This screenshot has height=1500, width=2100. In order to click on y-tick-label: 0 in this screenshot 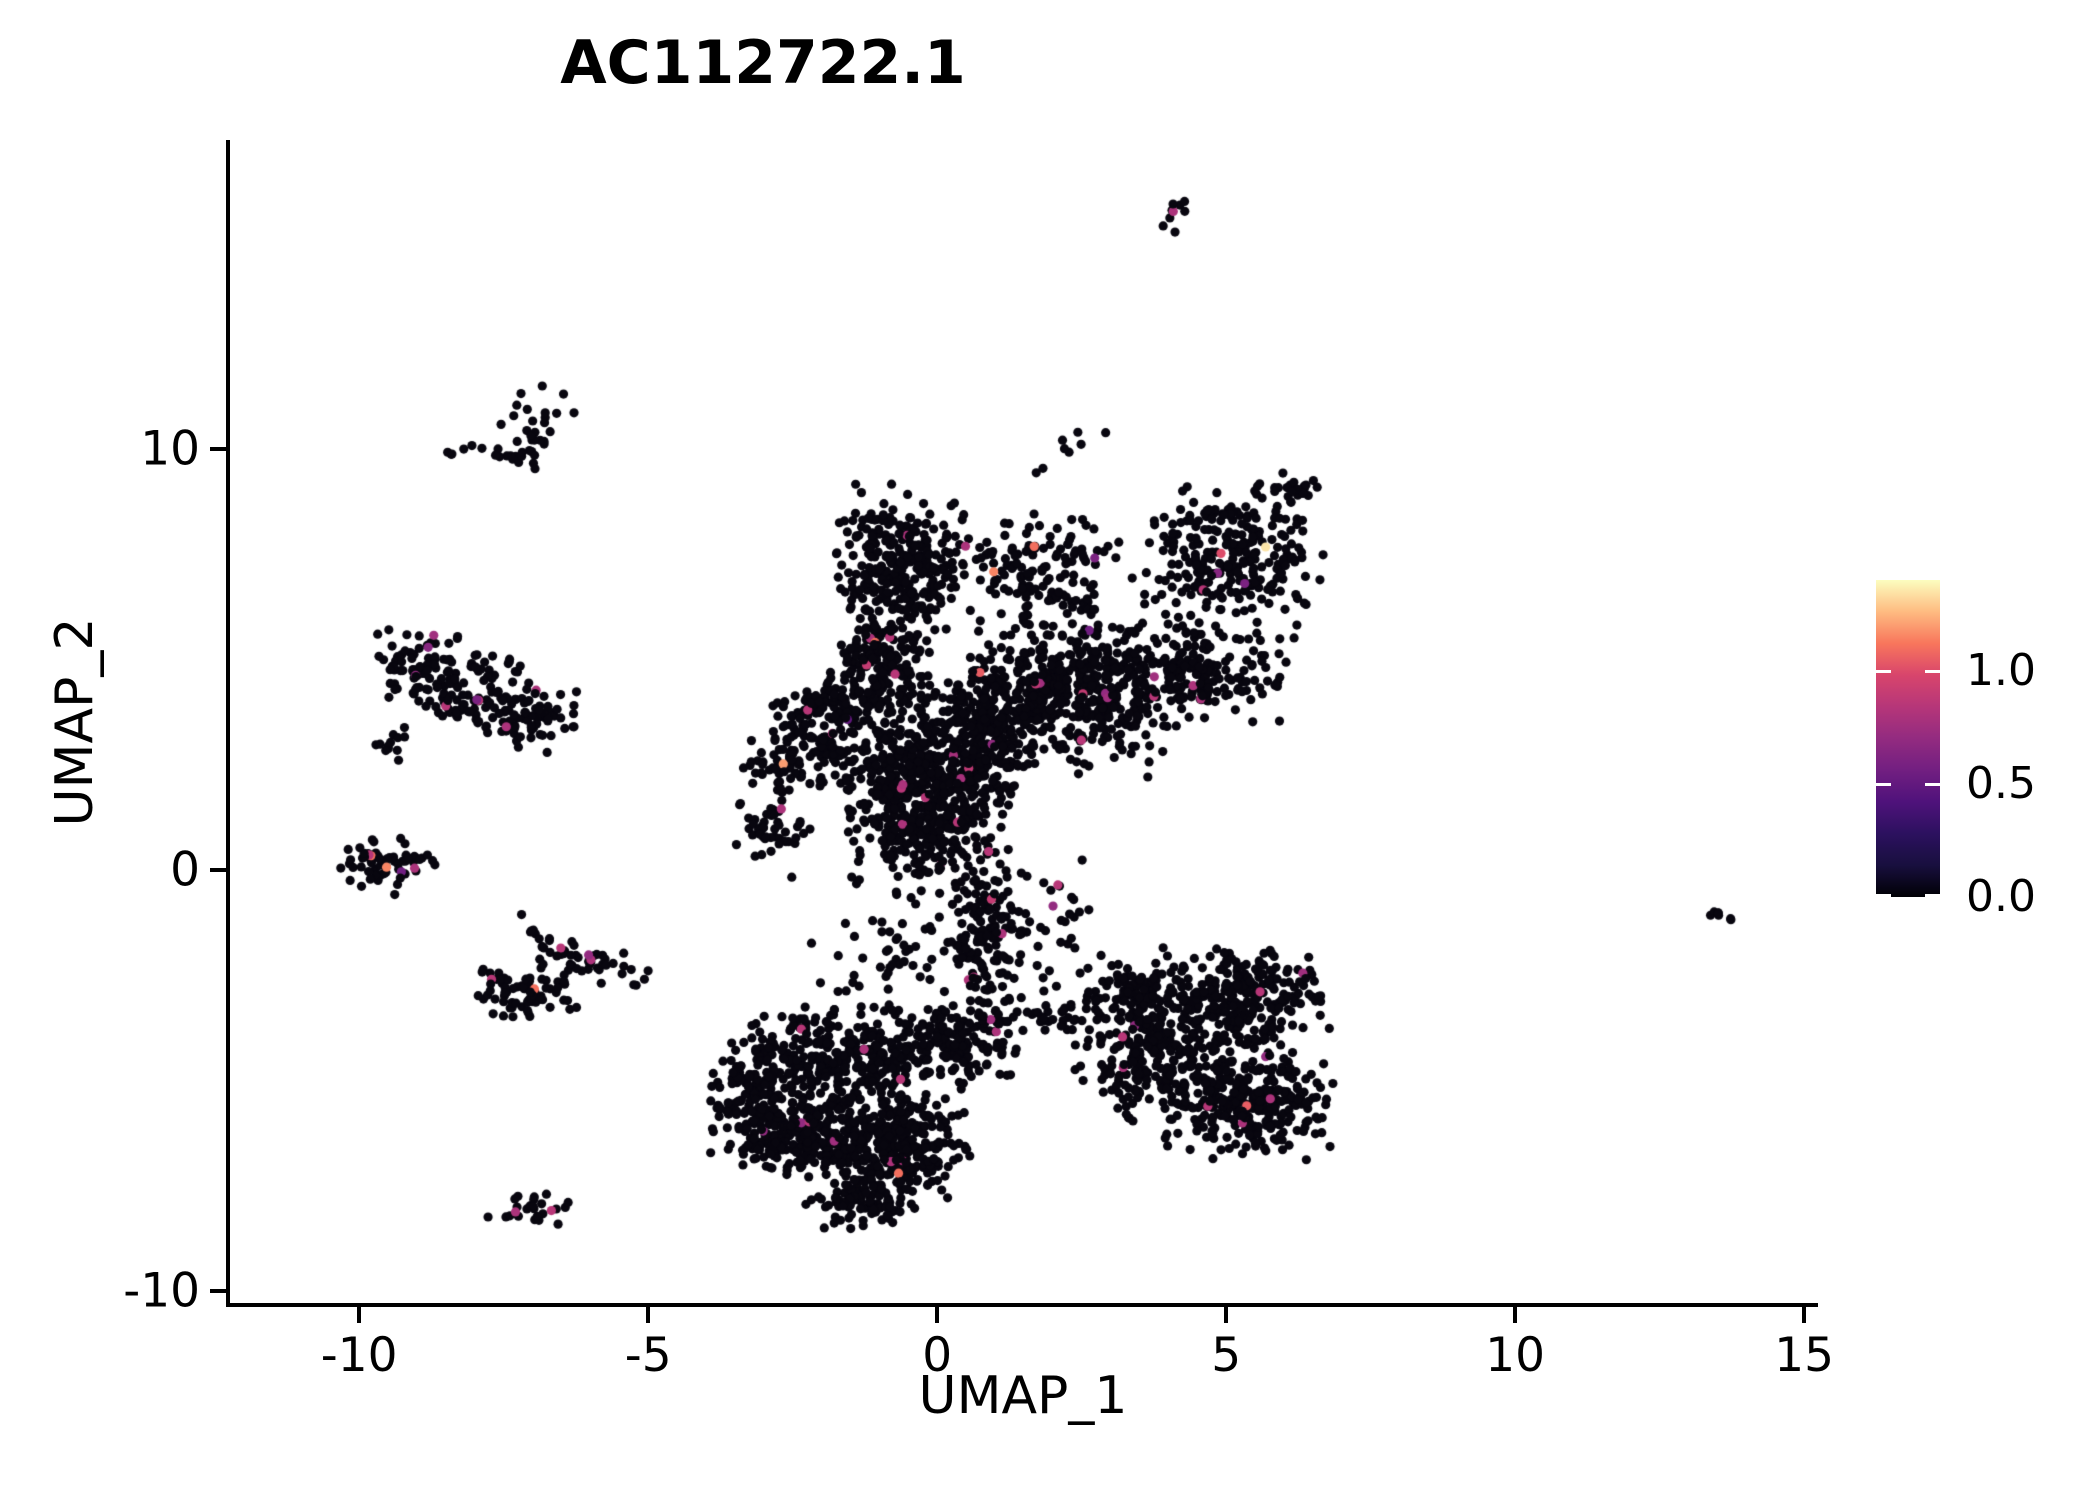, I will do `click(185, 870)`.